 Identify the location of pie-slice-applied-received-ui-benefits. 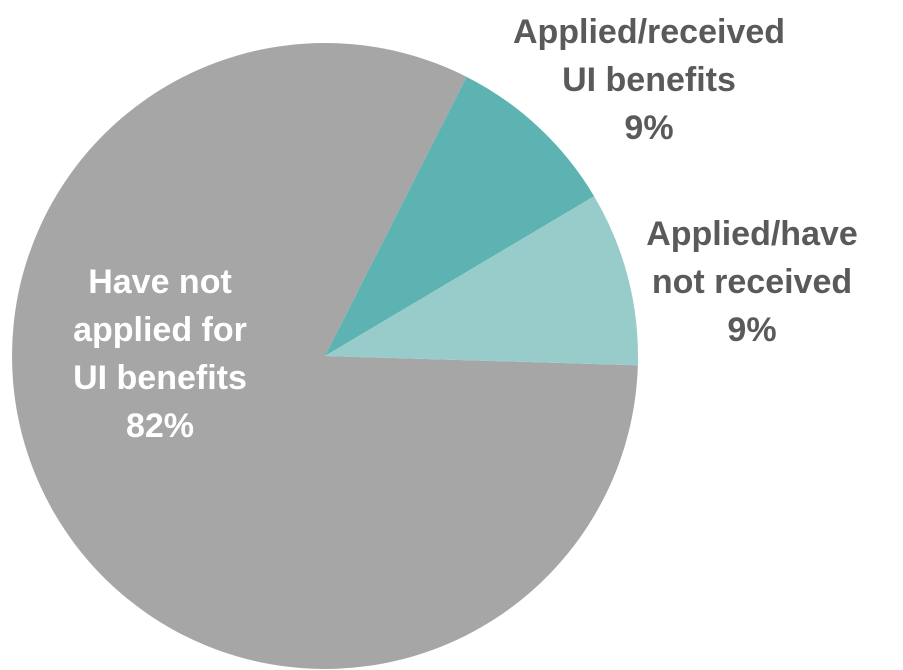
(460, 216).